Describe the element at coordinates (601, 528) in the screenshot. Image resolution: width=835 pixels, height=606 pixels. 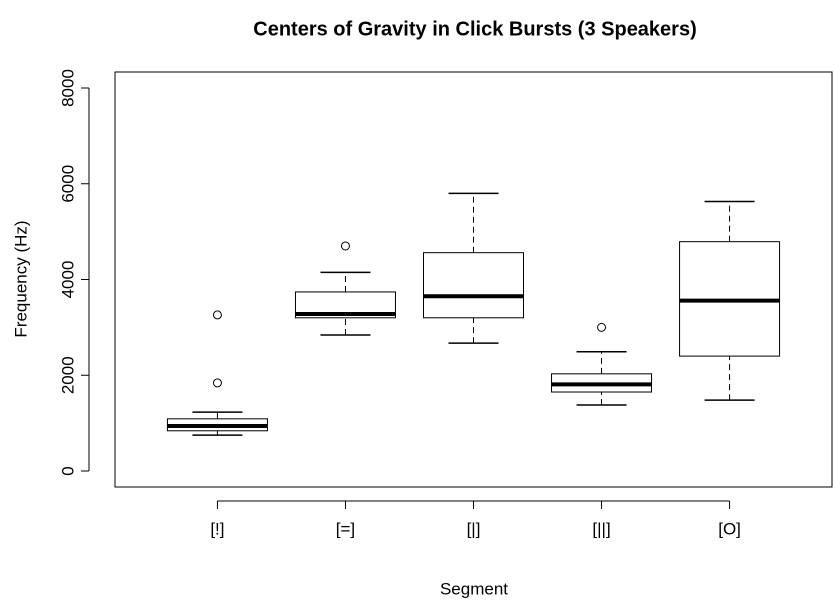
I see `x-tick-label: [||]` at that location.